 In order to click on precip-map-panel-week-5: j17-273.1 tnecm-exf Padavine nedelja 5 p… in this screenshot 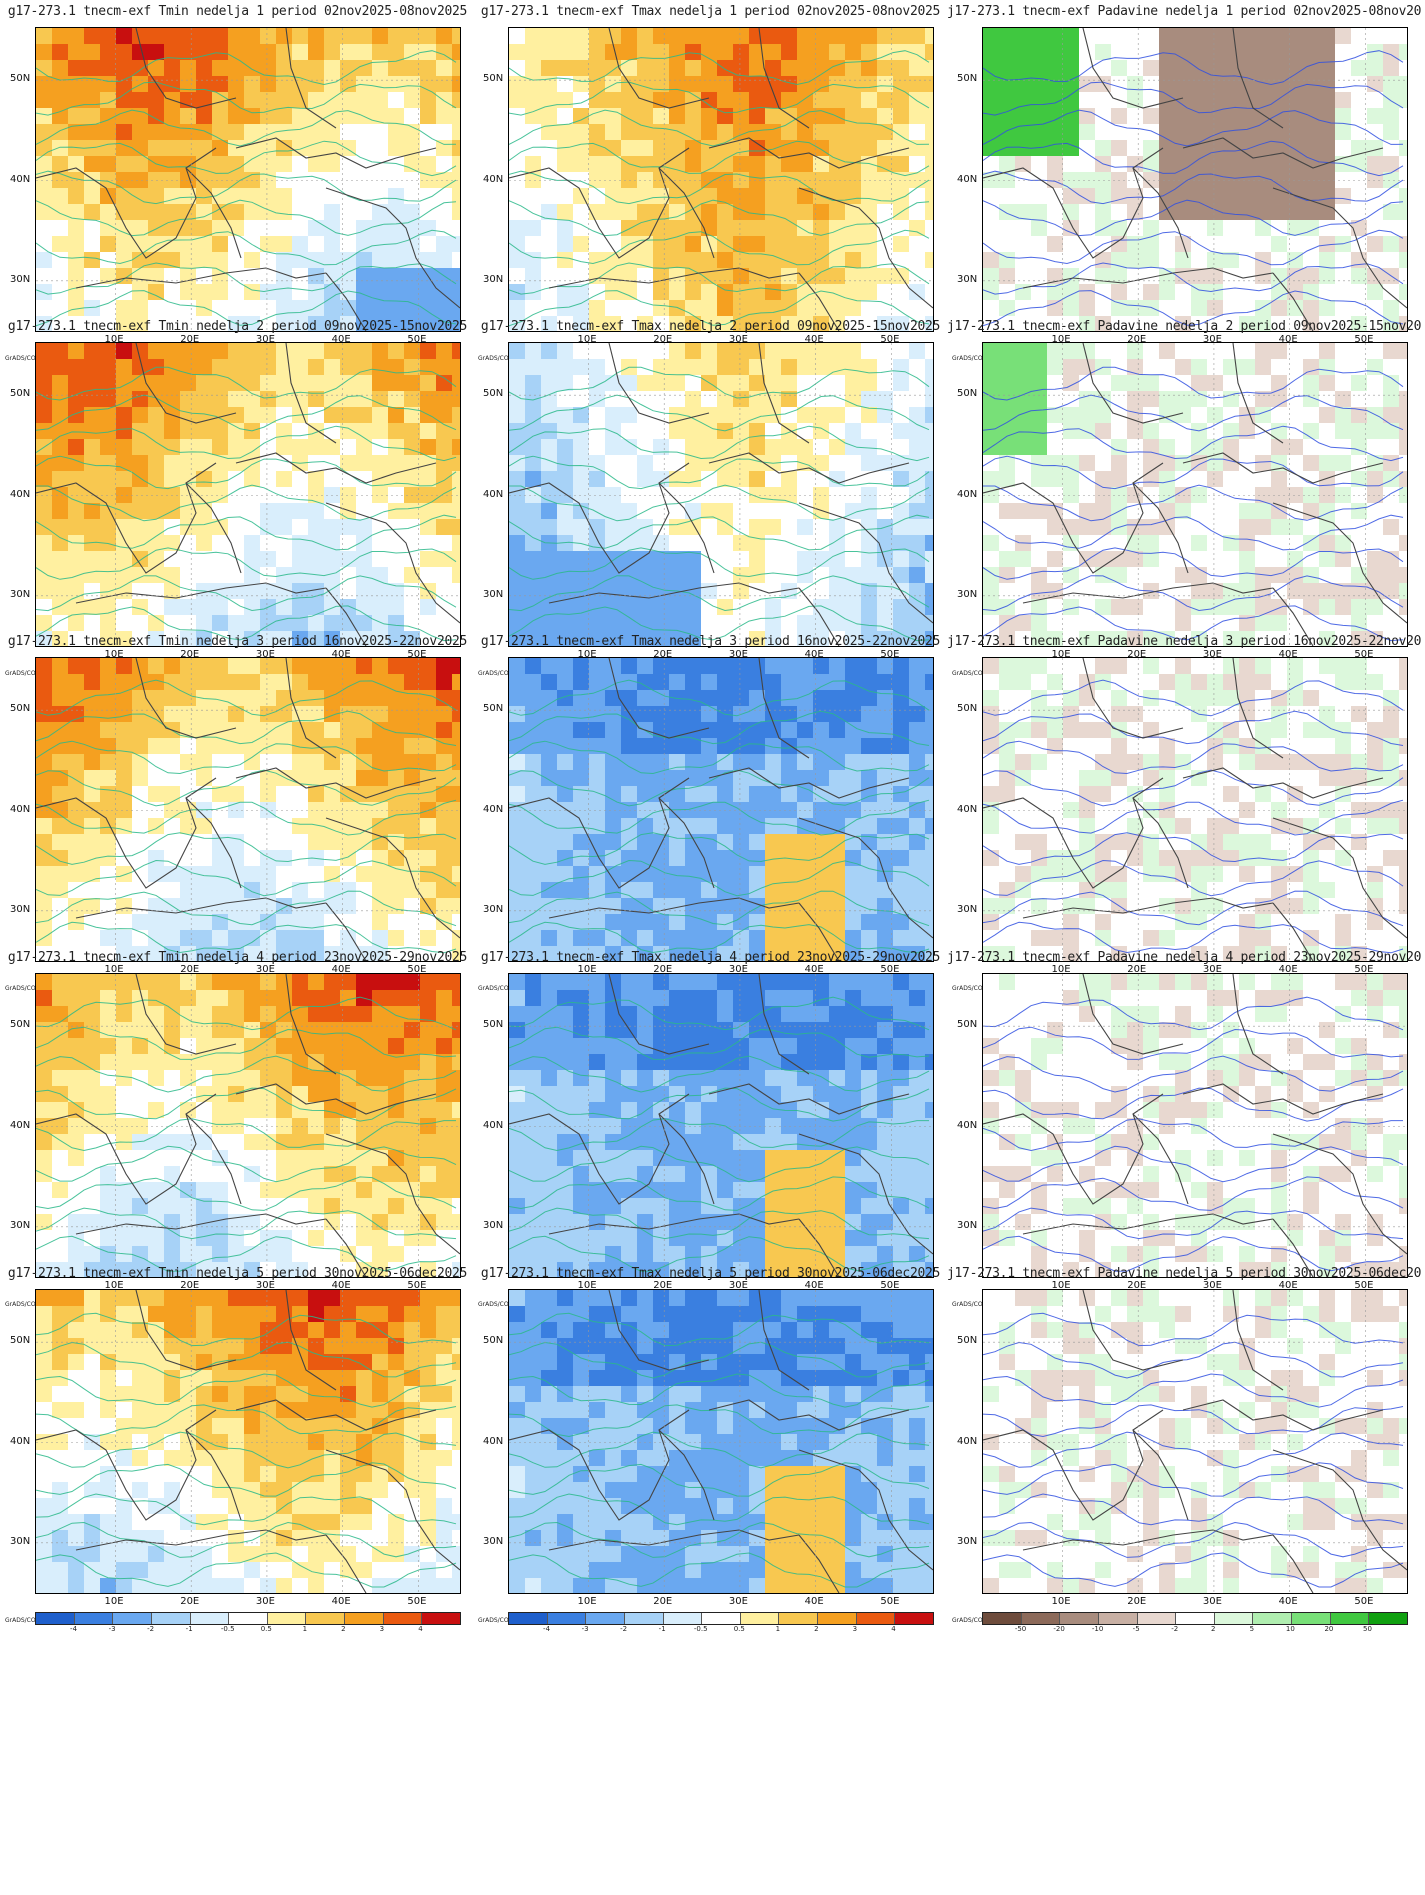, I will do `click(1184, 1451)`.